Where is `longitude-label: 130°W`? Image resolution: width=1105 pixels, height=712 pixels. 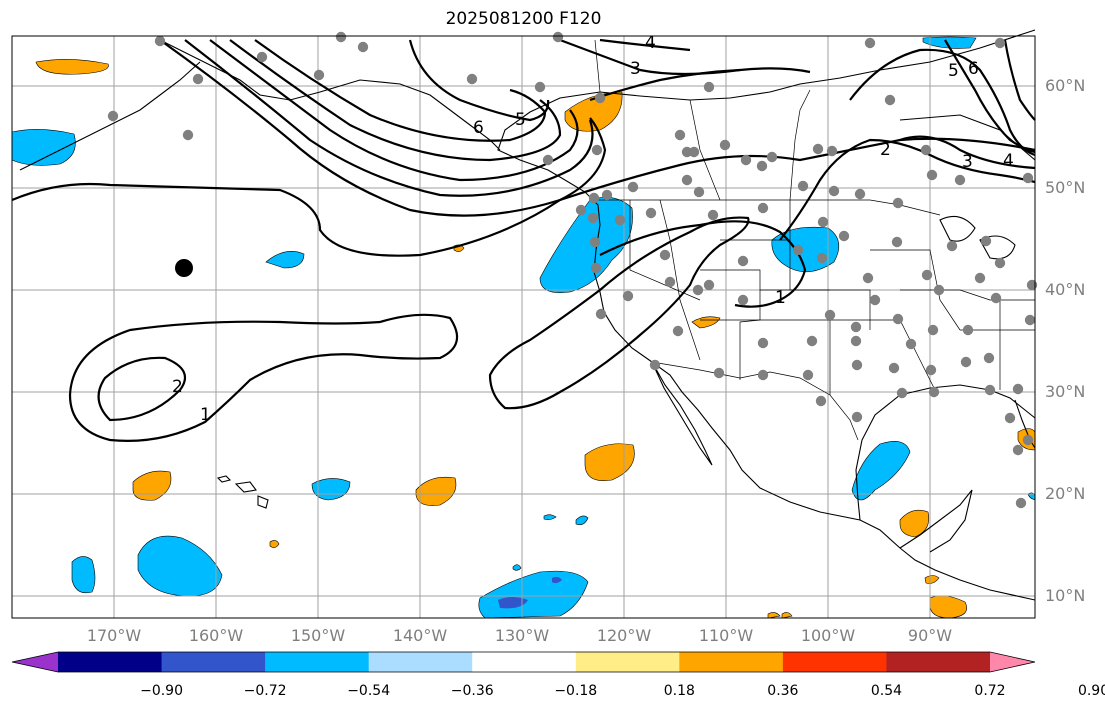
longitude-label: 130°W is located at coordinates (522, 635).